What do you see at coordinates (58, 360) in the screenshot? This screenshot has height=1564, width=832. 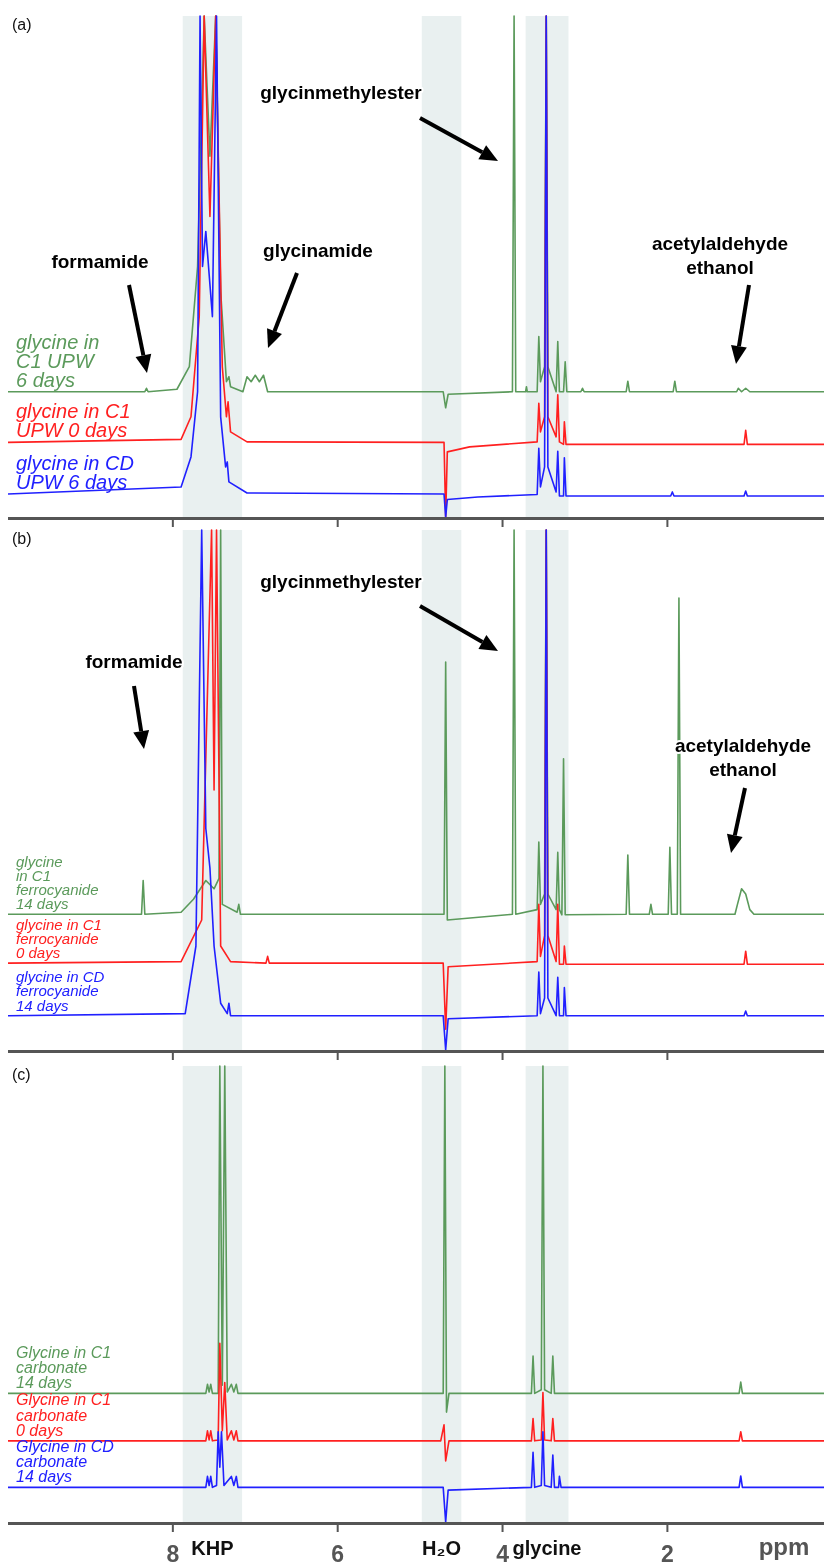 I see `series-label: glycine in C1 UPW 6 days` at bounding box center [58, 360].